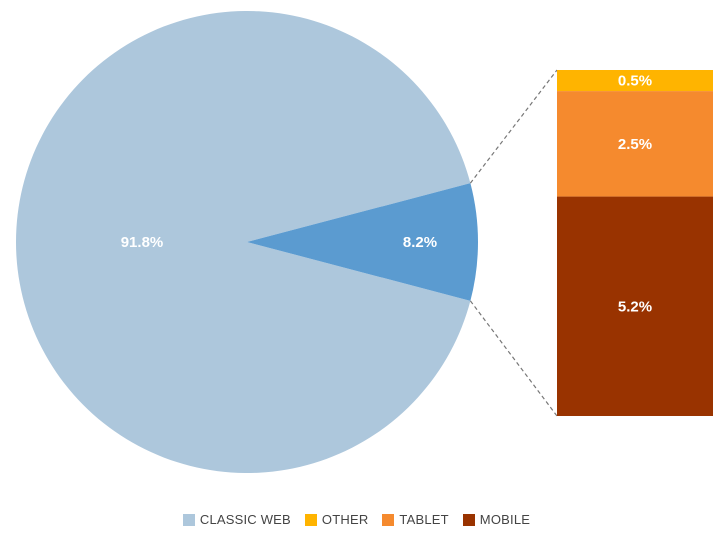  I want to click on pie-label-classic-web: 91.8%, so click(142, 242).